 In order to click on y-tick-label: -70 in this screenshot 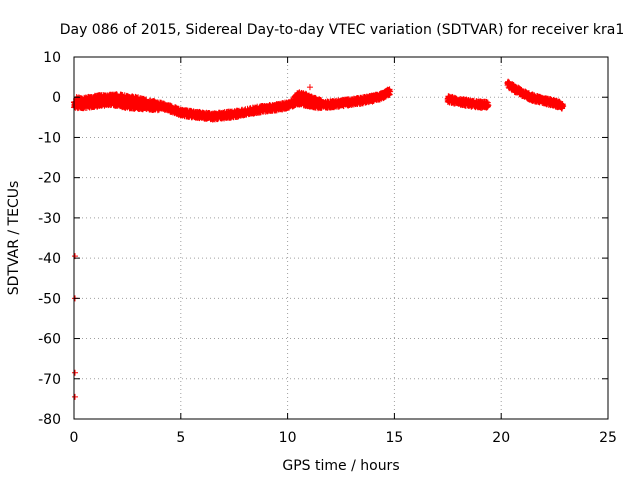, I will do `click(49, 380)`.